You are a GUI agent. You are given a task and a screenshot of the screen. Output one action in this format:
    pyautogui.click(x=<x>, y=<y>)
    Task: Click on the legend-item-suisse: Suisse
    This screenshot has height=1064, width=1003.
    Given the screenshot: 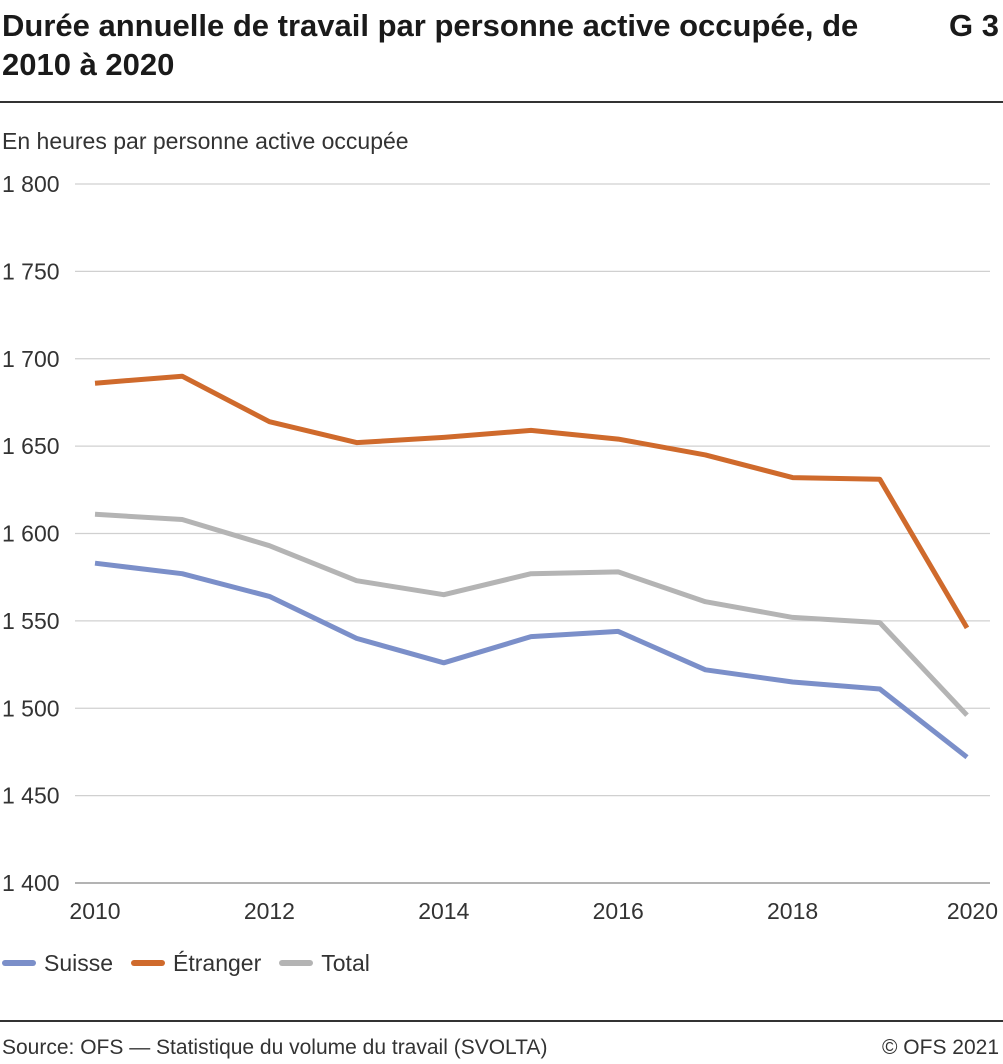 What is the action you would take?
    pyautogui.click(x=57, y=963)
    